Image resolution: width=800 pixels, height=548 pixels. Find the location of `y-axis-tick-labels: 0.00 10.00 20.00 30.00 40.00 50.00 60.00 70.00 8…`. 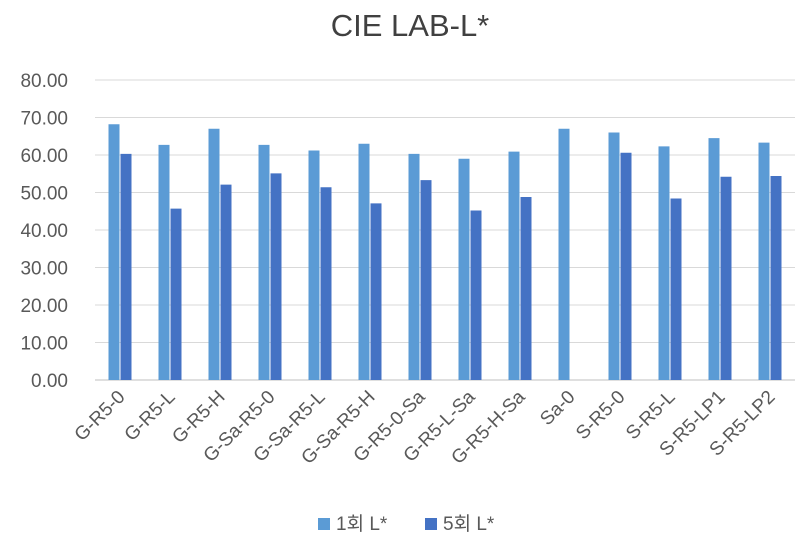

y-axis-tick-labels: 0.00 10.00 20.00 30.00 40.00 50.00 60.00 70.00 8… is located at coordinates (44, 231).